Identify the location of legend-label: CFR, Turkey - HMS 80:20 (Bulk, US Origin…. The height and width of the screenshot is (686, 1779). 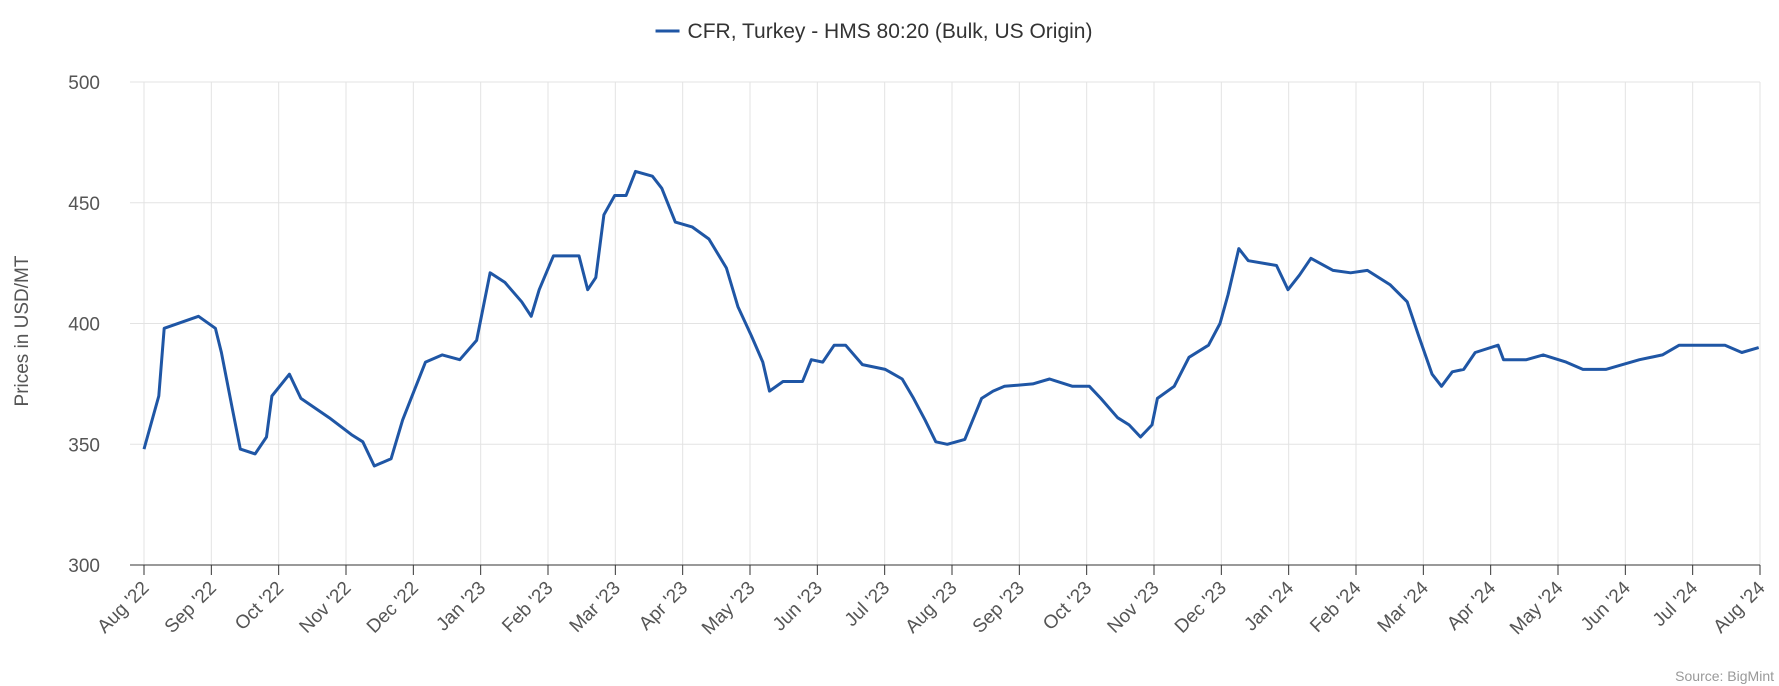
(890, 31).